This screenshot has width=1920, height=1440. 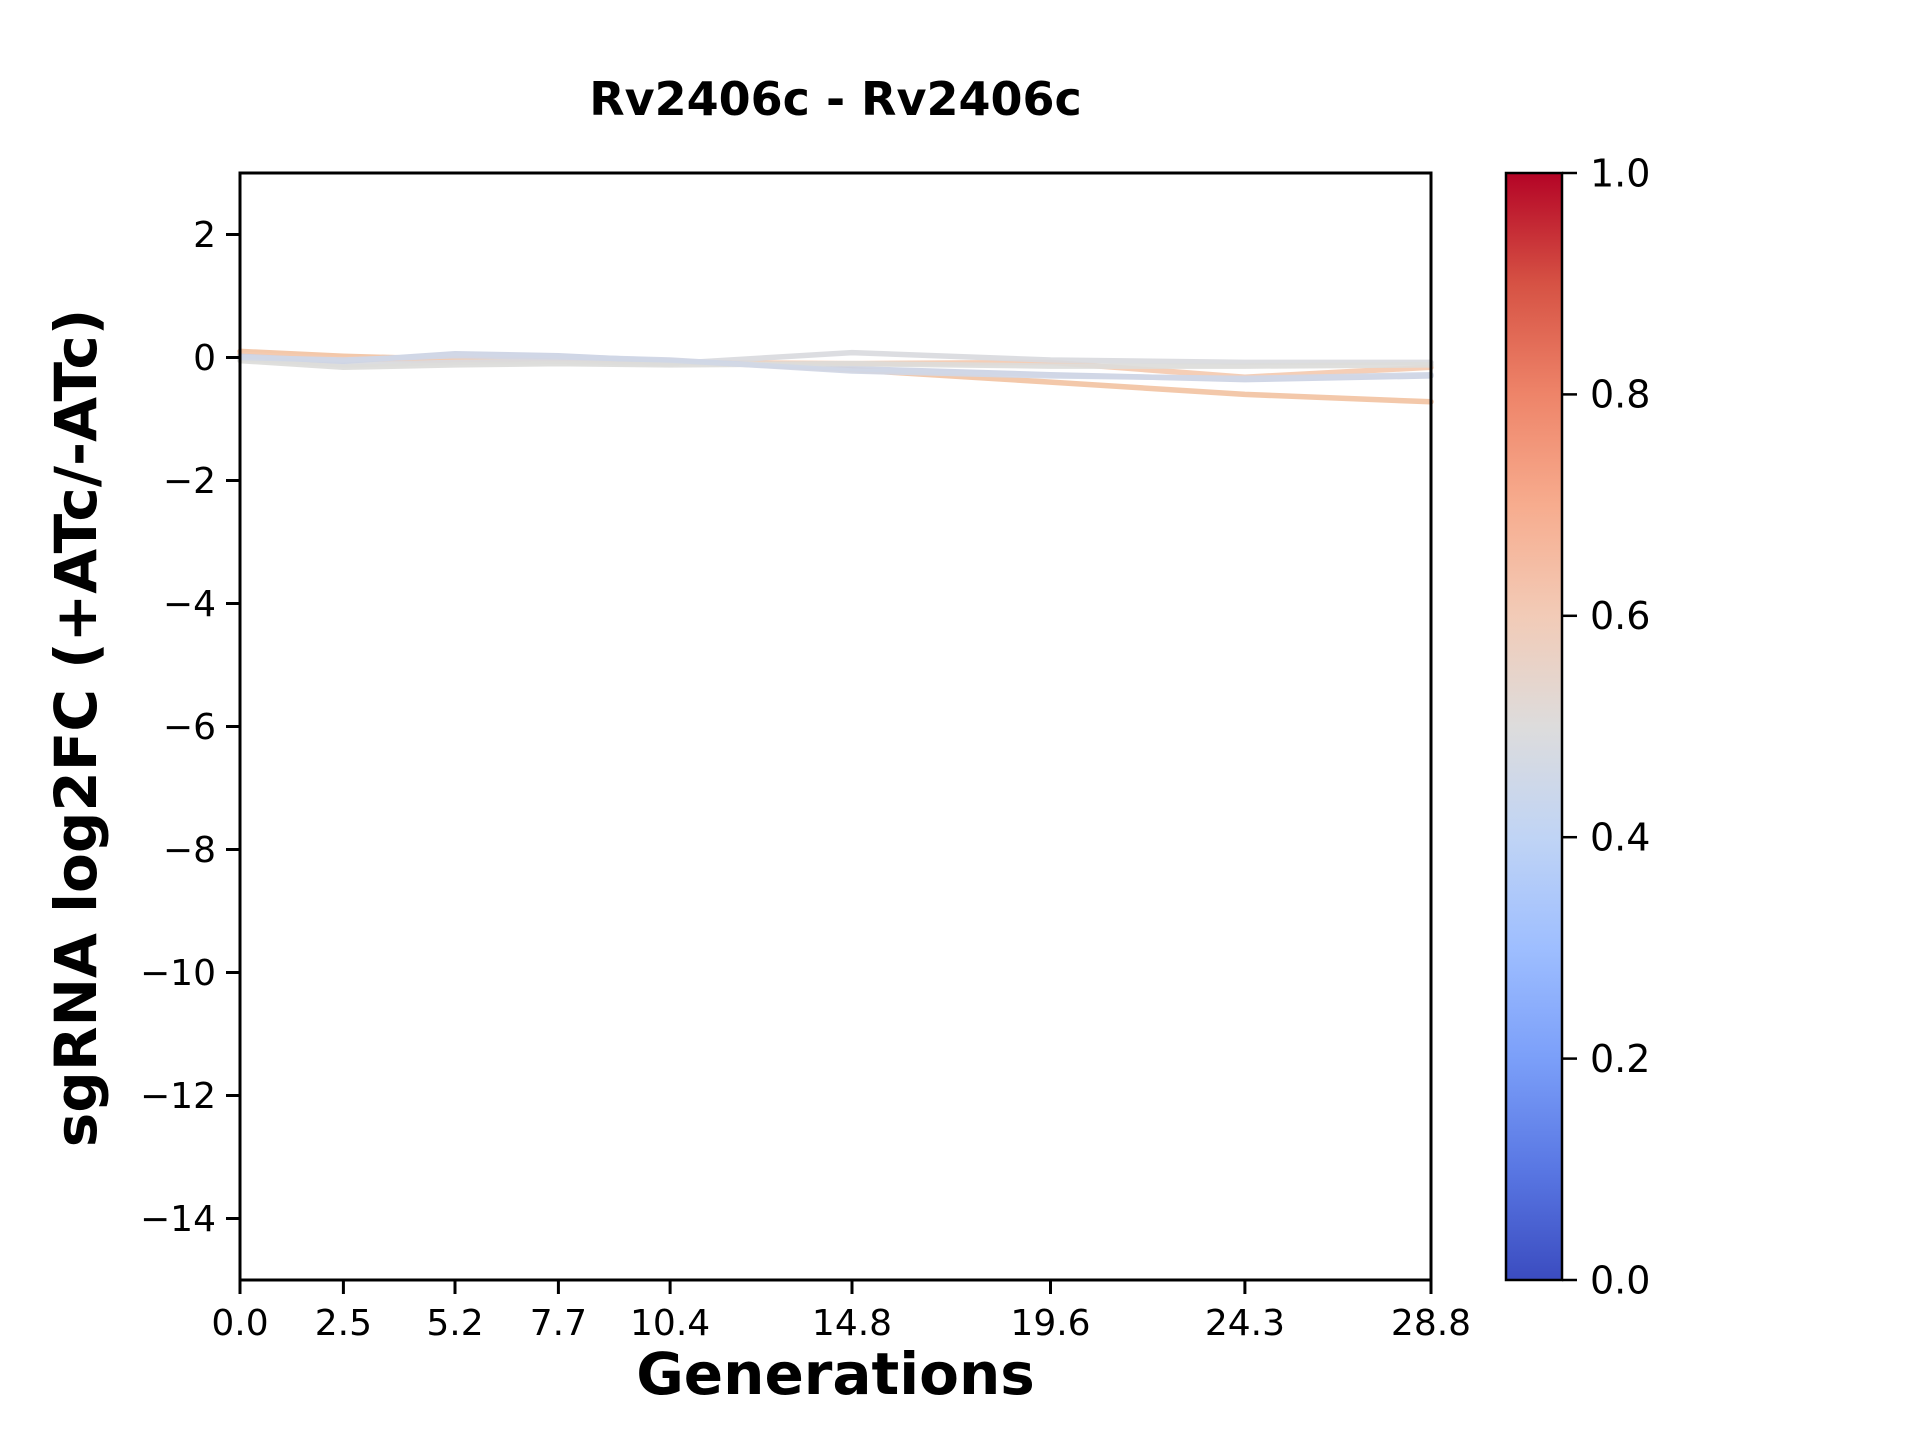 I want to click on y-tick-label: −12, so click(x=178, y=1096).